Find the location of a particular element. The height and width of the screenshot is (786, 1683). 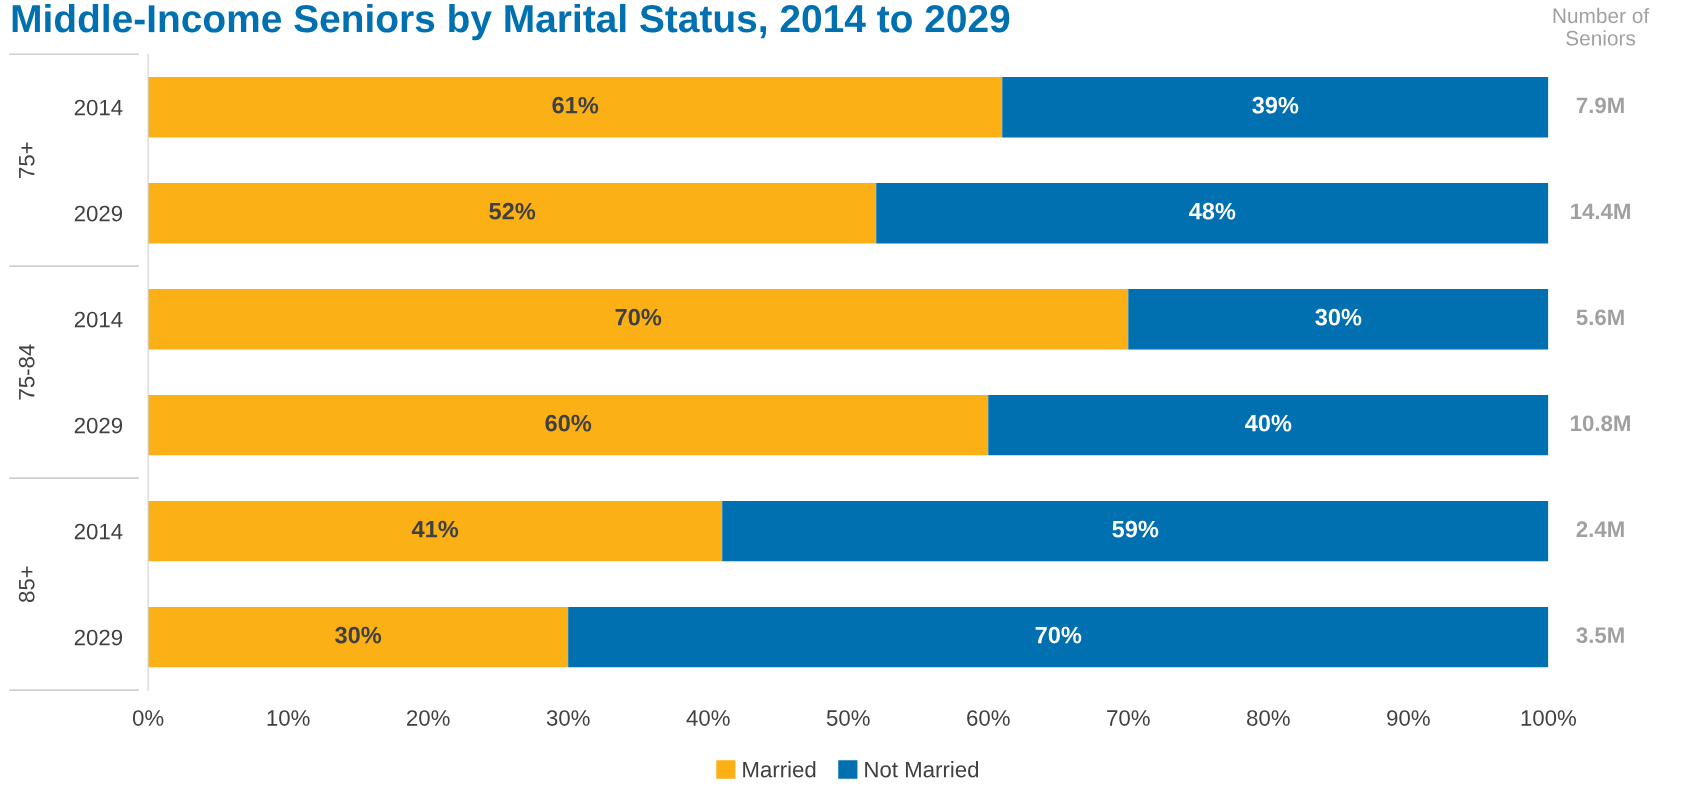

data-label: 41% is located at coordinates (435, 529).